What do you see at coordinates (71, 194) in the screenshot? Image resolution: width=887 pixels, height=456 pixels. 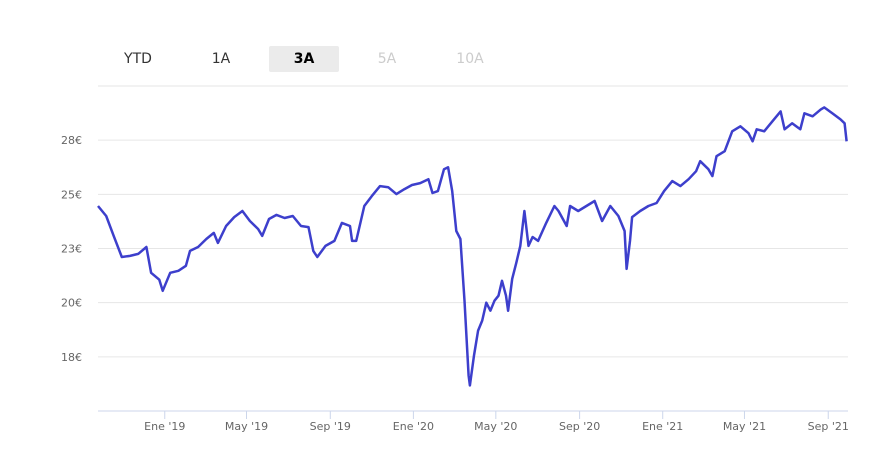 I see `y-tick-label: 25€` at bounding box center [71, 194].